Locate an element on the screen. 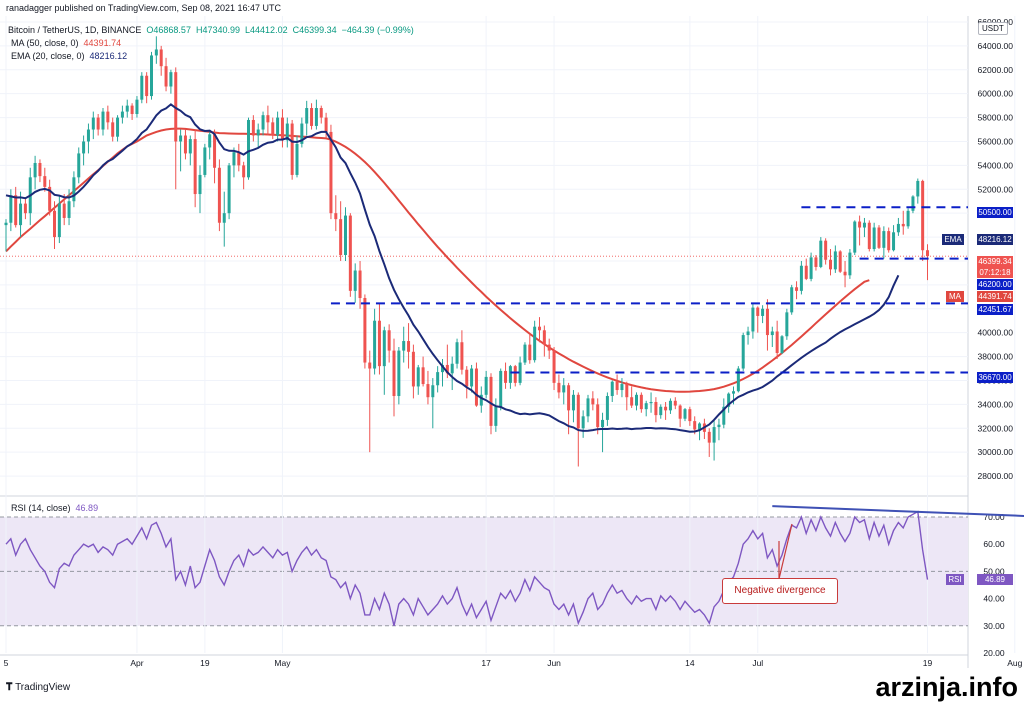  time-tick-label: 14 is located at coordinates (690, 663).